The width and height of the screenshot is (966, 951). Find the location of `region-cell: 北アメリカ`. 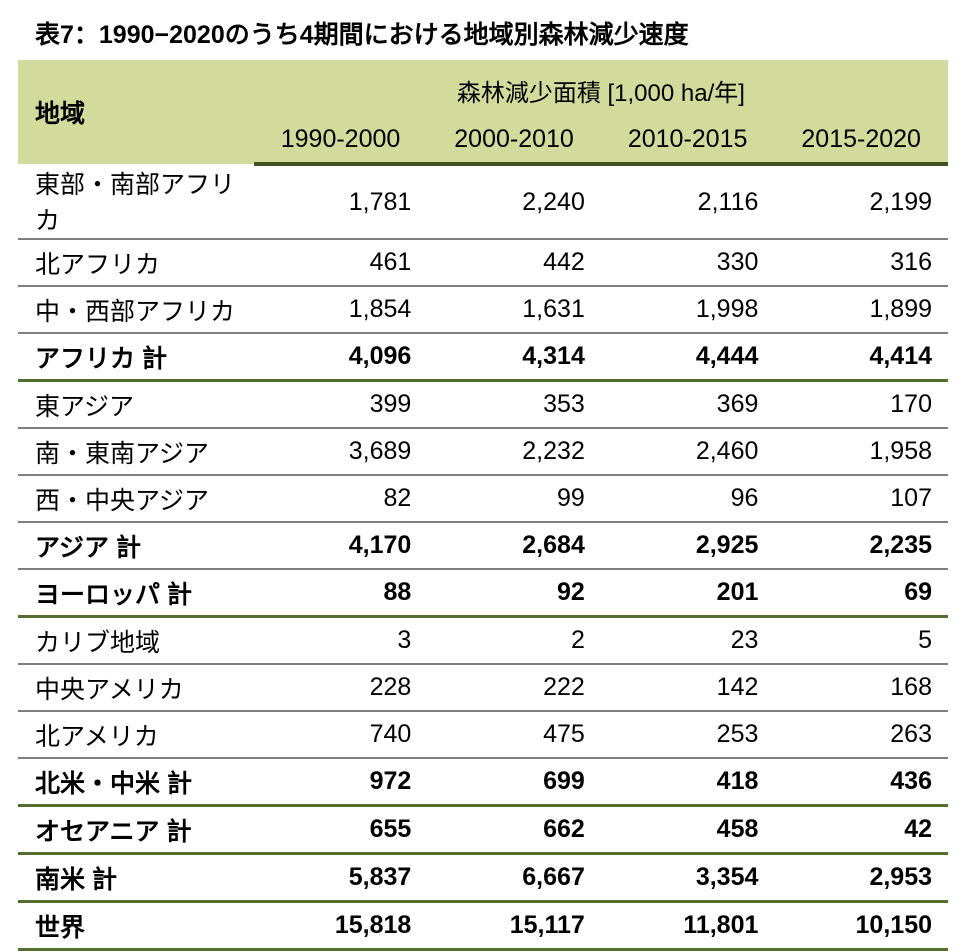

region-cell: 北アメリカ is located at coordinates (136, 735).